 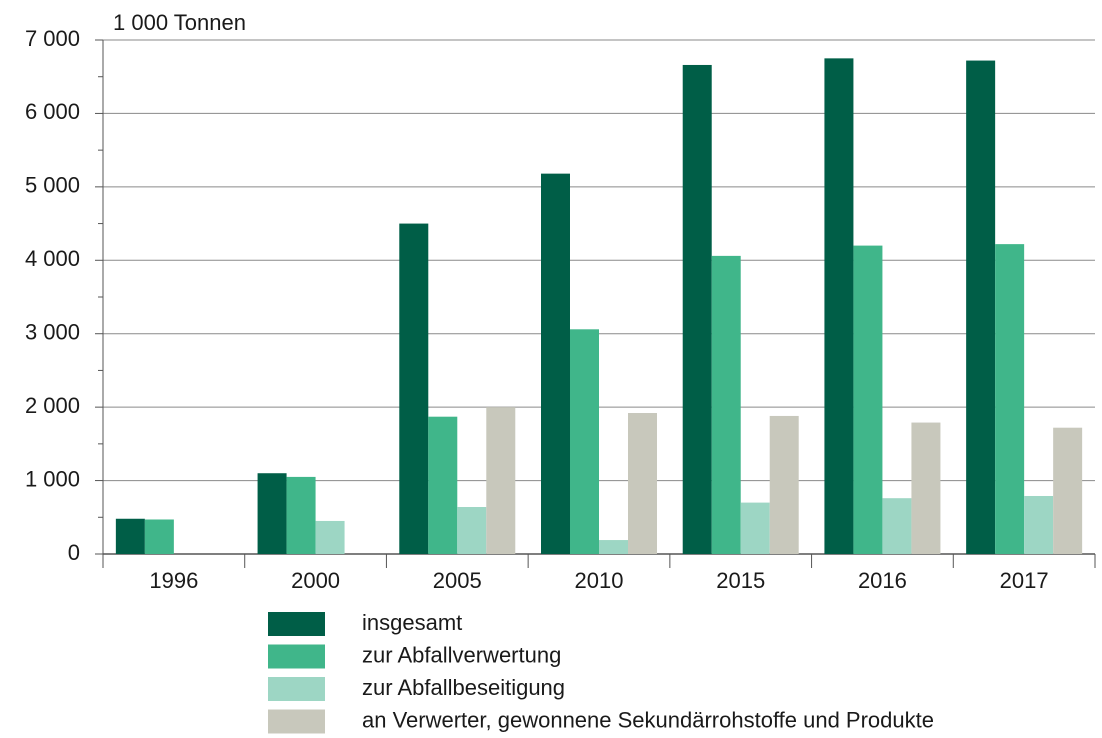 What do you see at coordinates (52, 405) in the screenshot?
I see `y-tick-label: 2 000` at bounding box center [52, 405].